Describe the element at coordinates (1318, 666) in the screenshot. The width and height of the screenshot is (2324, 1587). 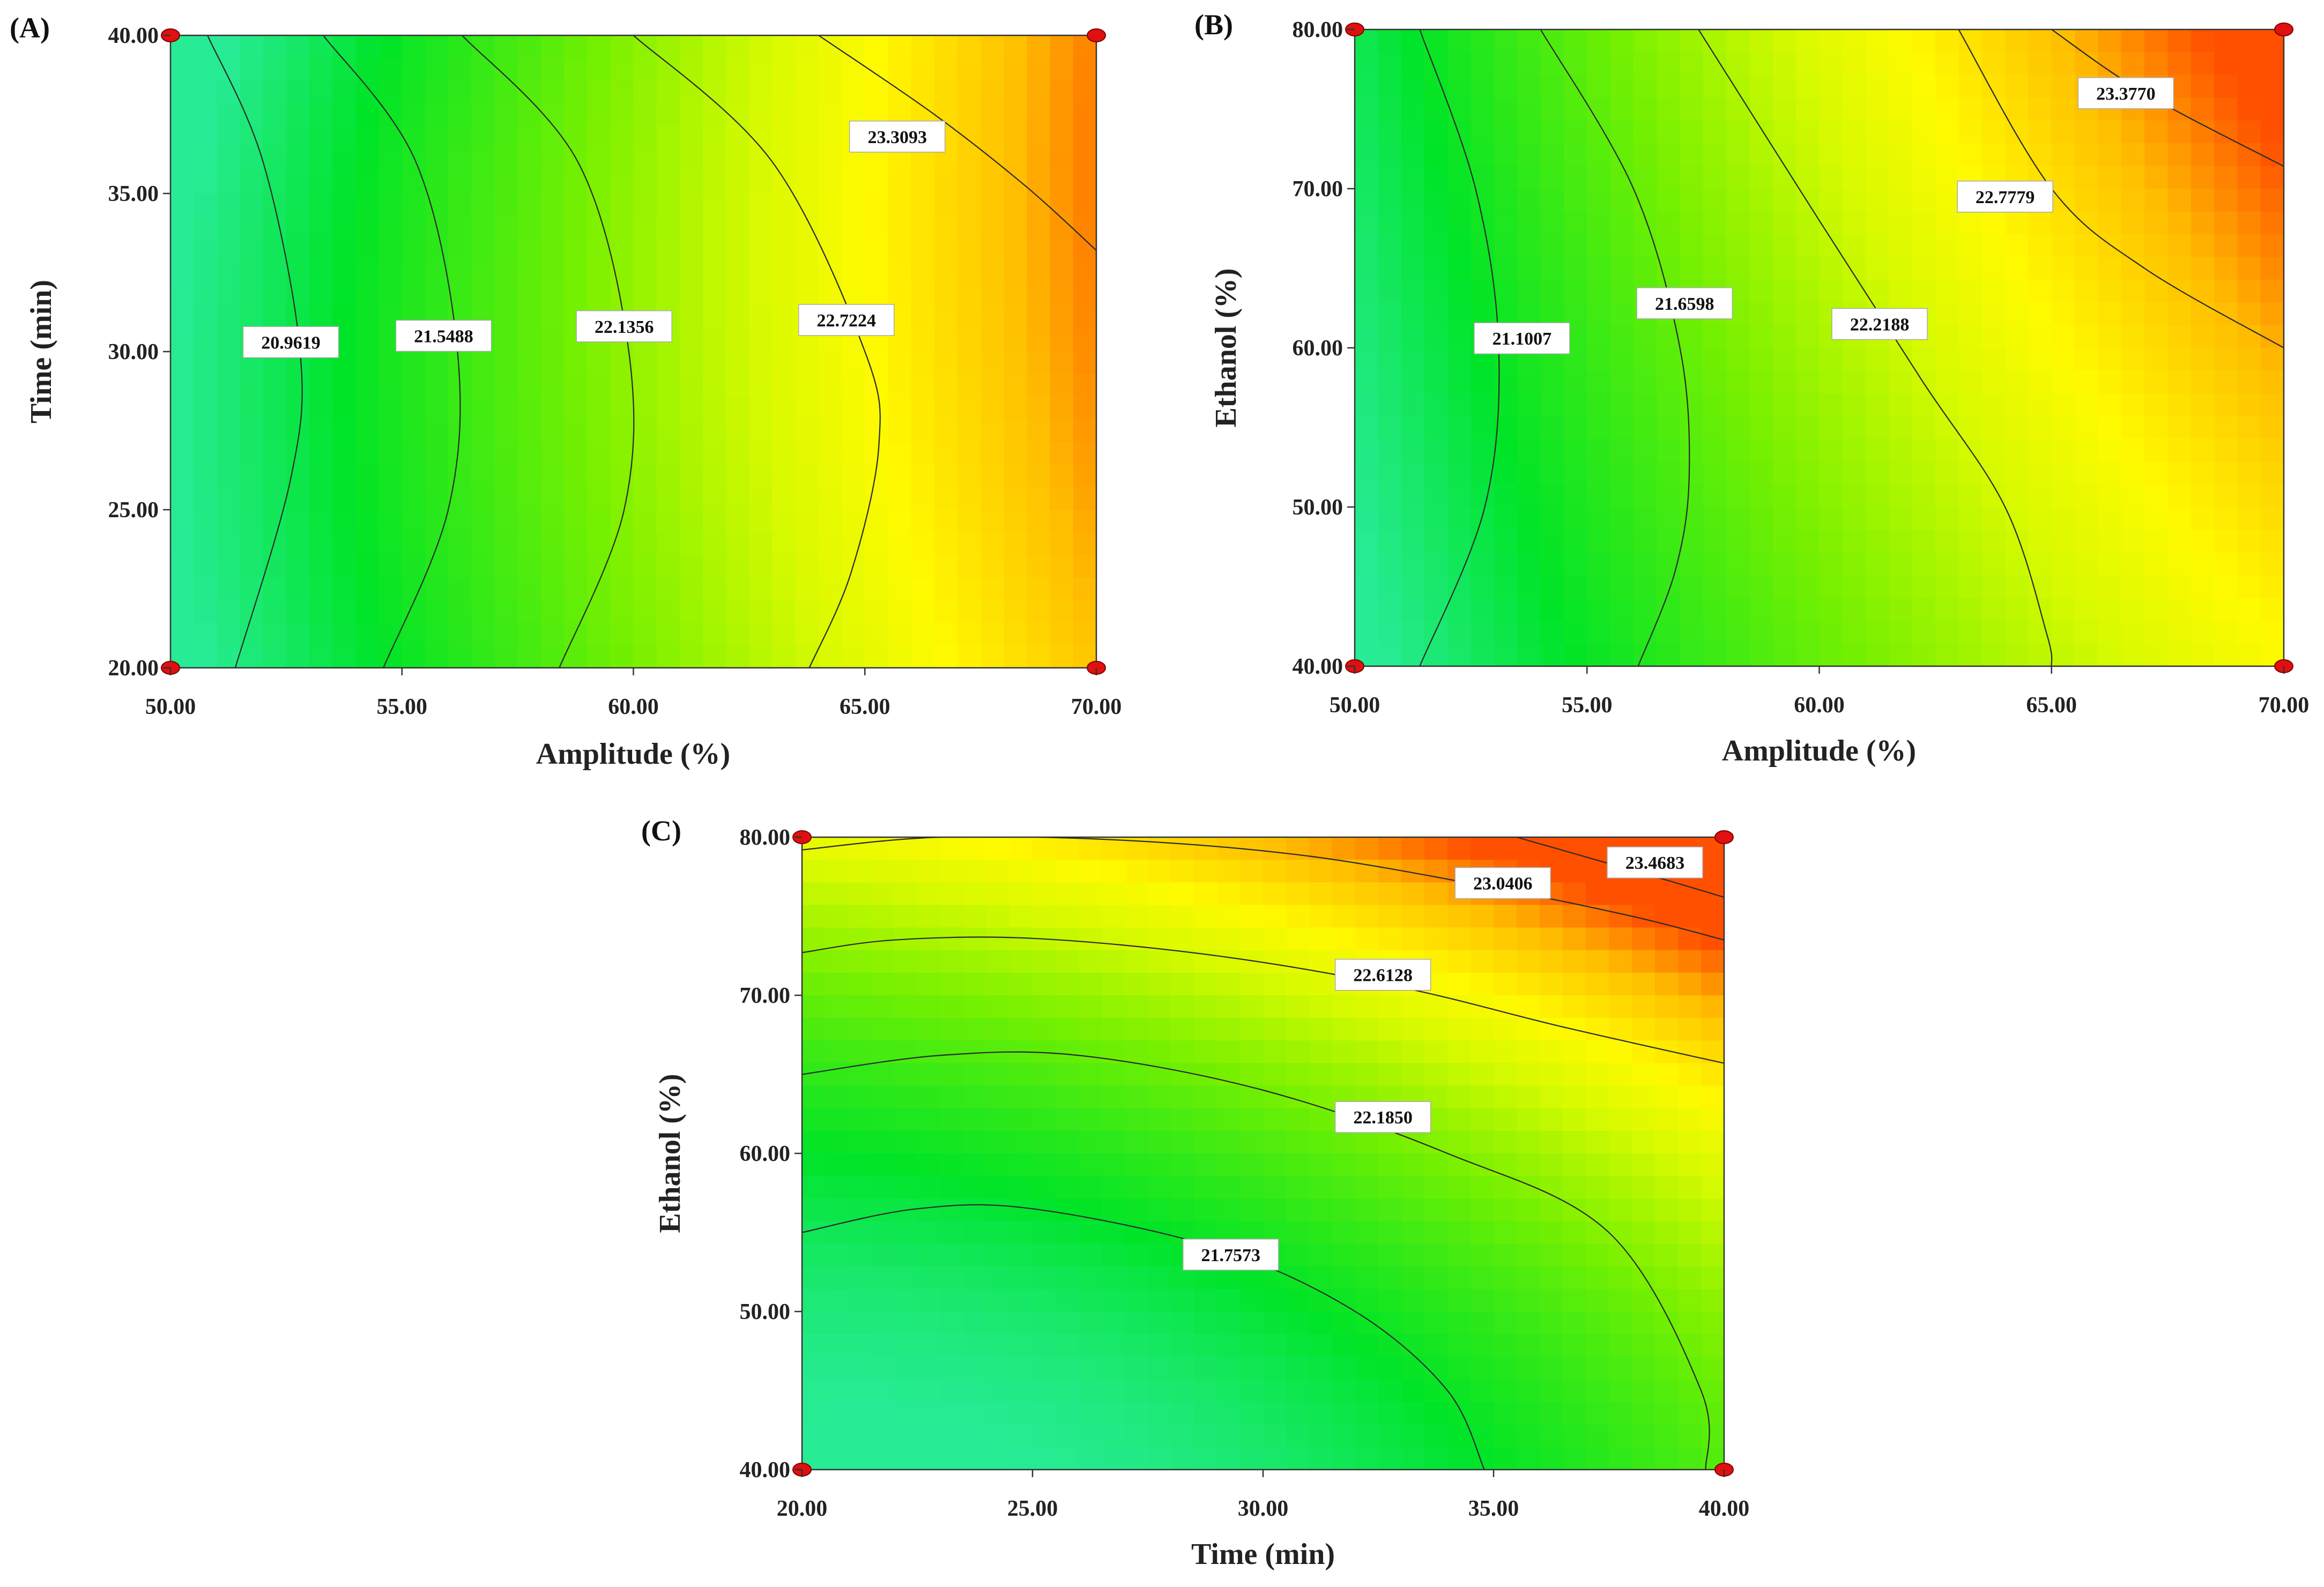
I see `panel-b-y-tick-label-0: 40.00` at that location.